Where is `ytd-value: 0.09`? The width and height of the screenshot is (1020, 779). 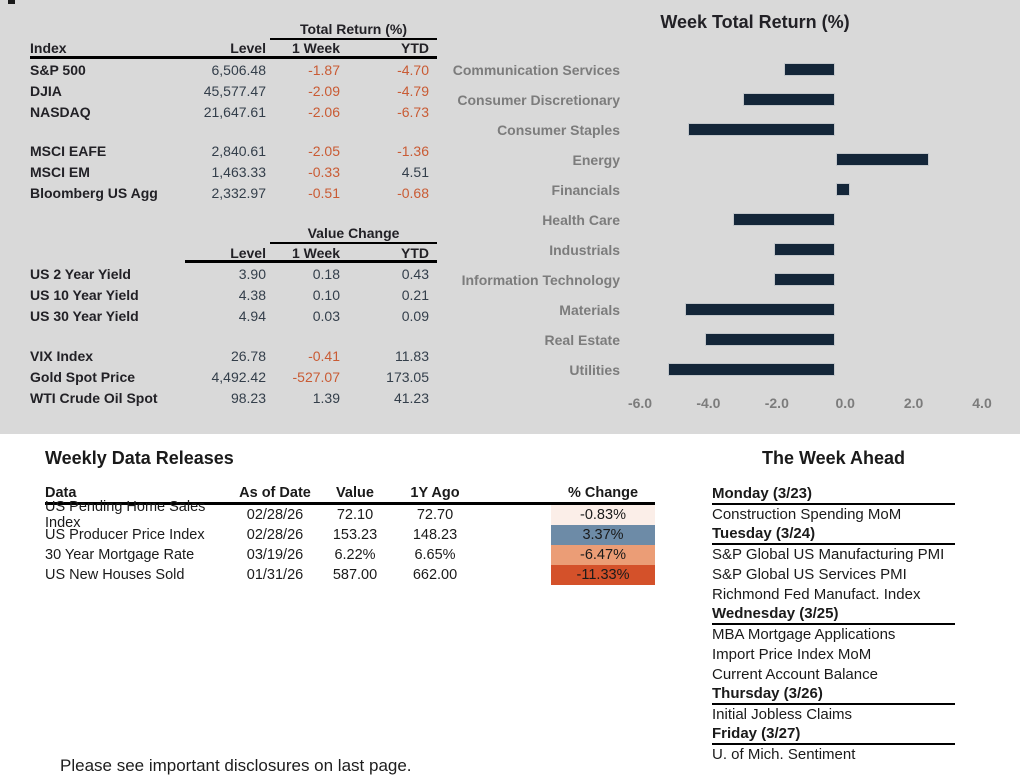
ytd-value: 0.09 is located at coordinates (415, 315).